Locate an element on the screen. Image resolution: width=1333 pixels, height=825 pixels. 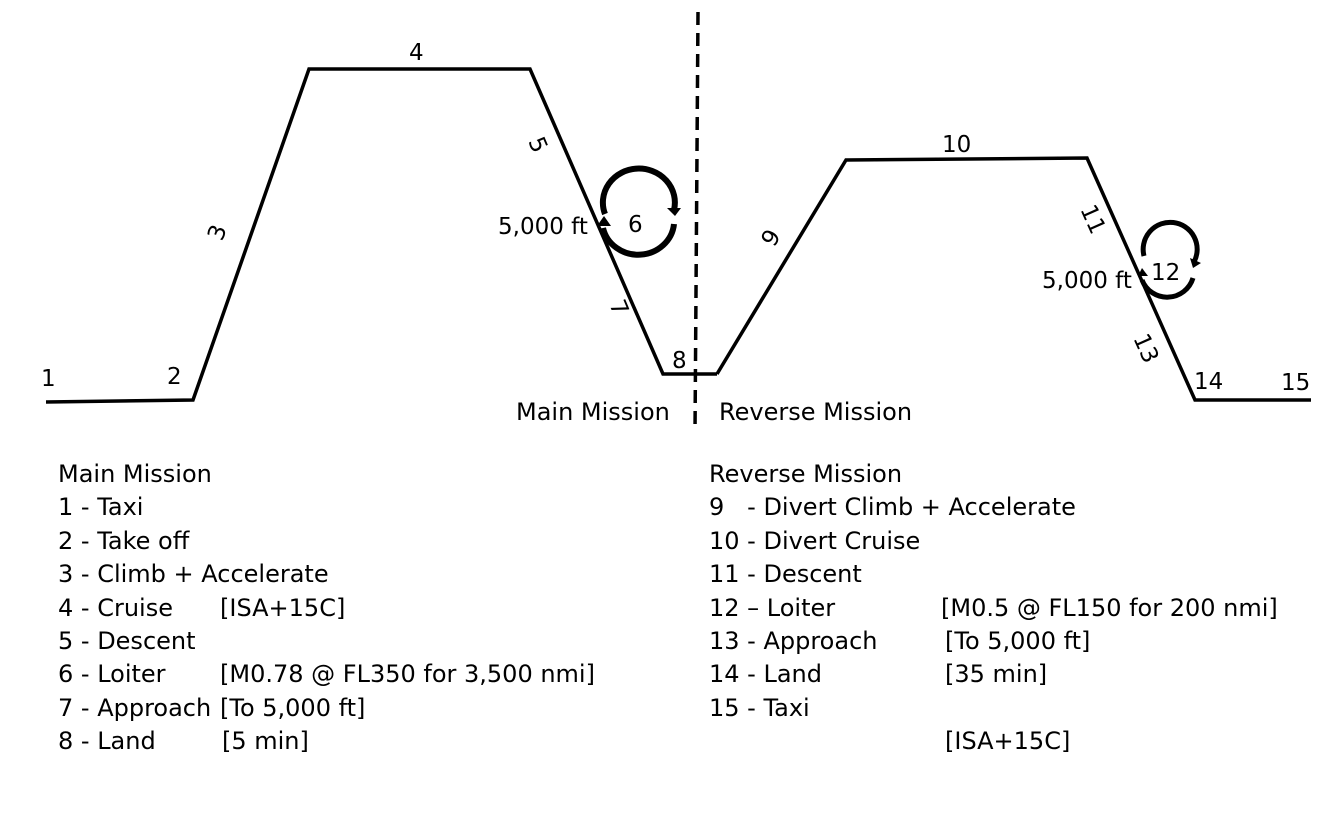
segment-number-11: 11 is located at coordinates (1093, 219).